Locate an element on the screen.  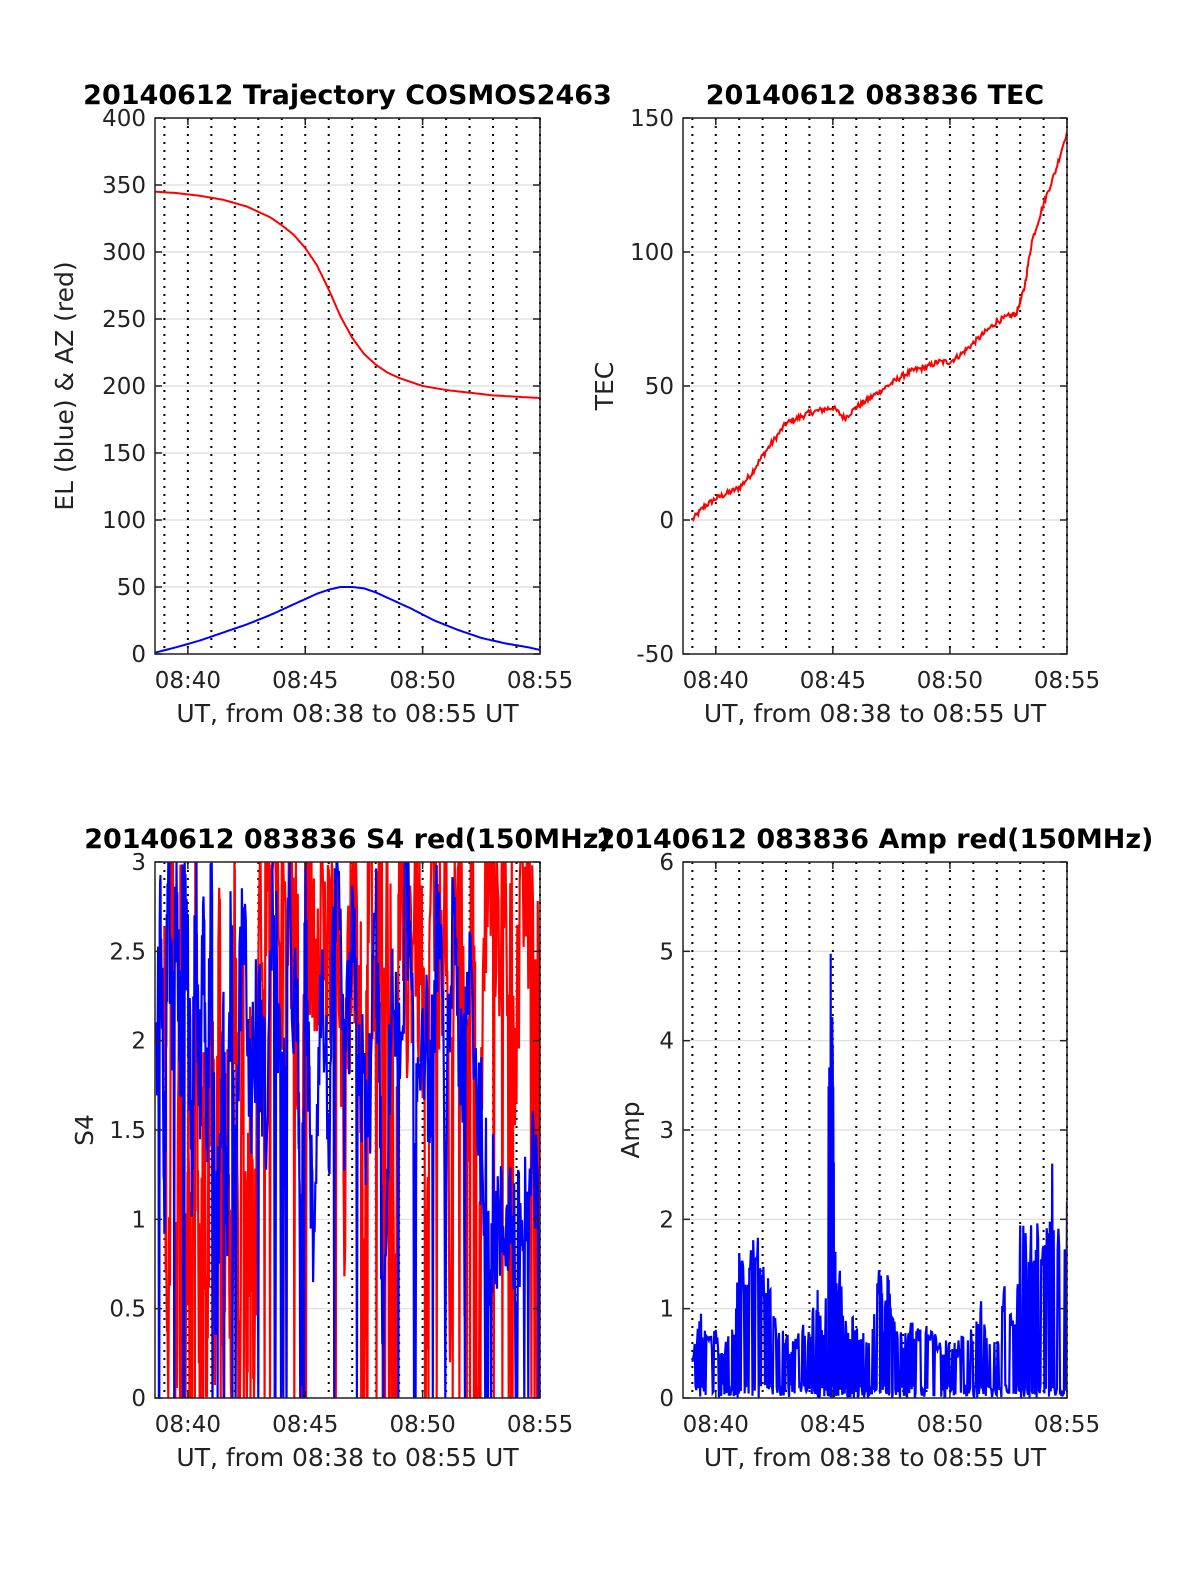
y-tick-label: 350 is located at coordinates (124, 186).